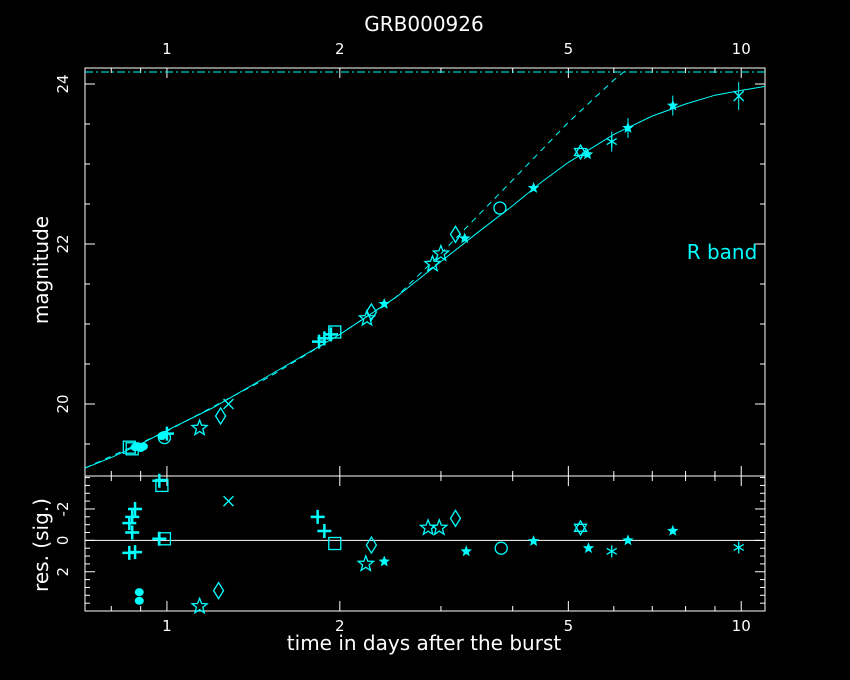 The width and height of the screenshot is (850, 680). I want to click on x-tick-label-top: 2, so click(340, 49).